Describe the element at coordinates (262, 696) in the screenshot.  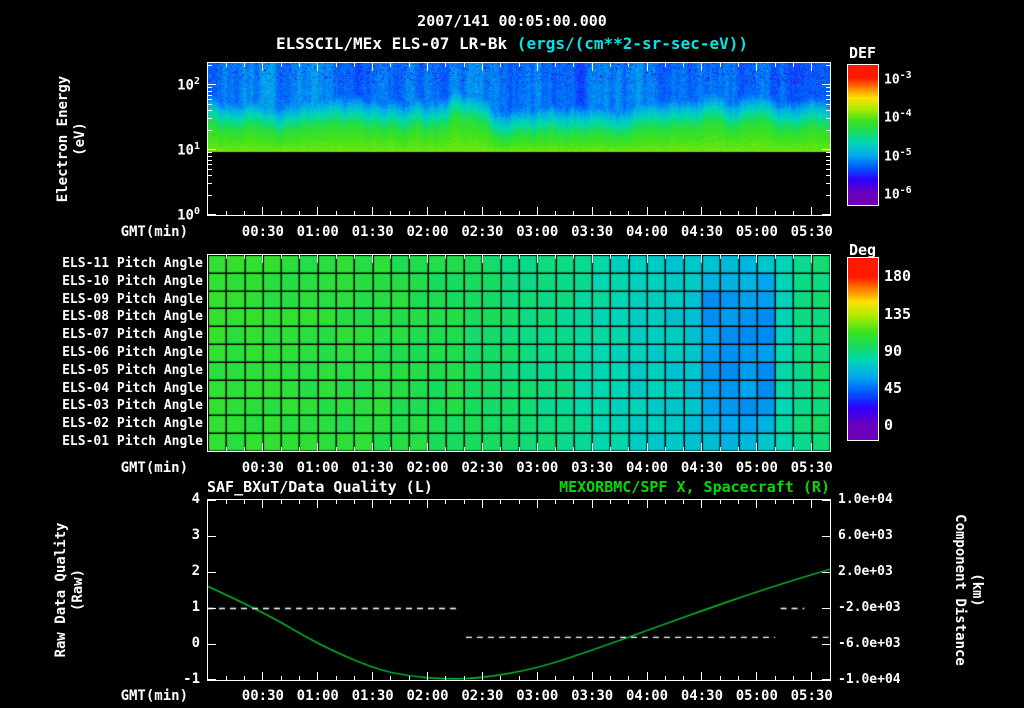
I see `panel3-time-tick-label: 00:30` at that location.